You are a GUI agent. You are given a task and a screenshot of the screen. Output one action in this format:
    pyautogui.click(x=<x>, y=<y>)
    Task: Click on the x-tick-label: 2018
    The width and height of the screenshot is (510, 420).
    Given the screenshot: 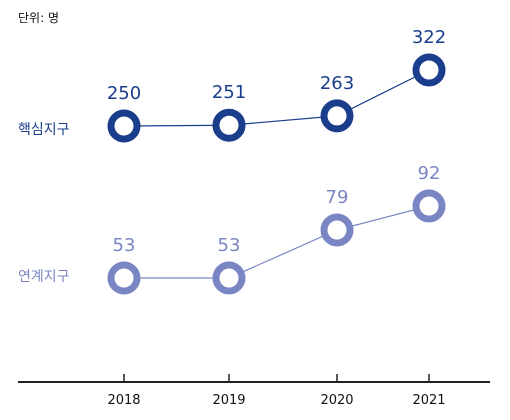 What is the action you would take?
    pyautogui.click(x=123, y=400)
    